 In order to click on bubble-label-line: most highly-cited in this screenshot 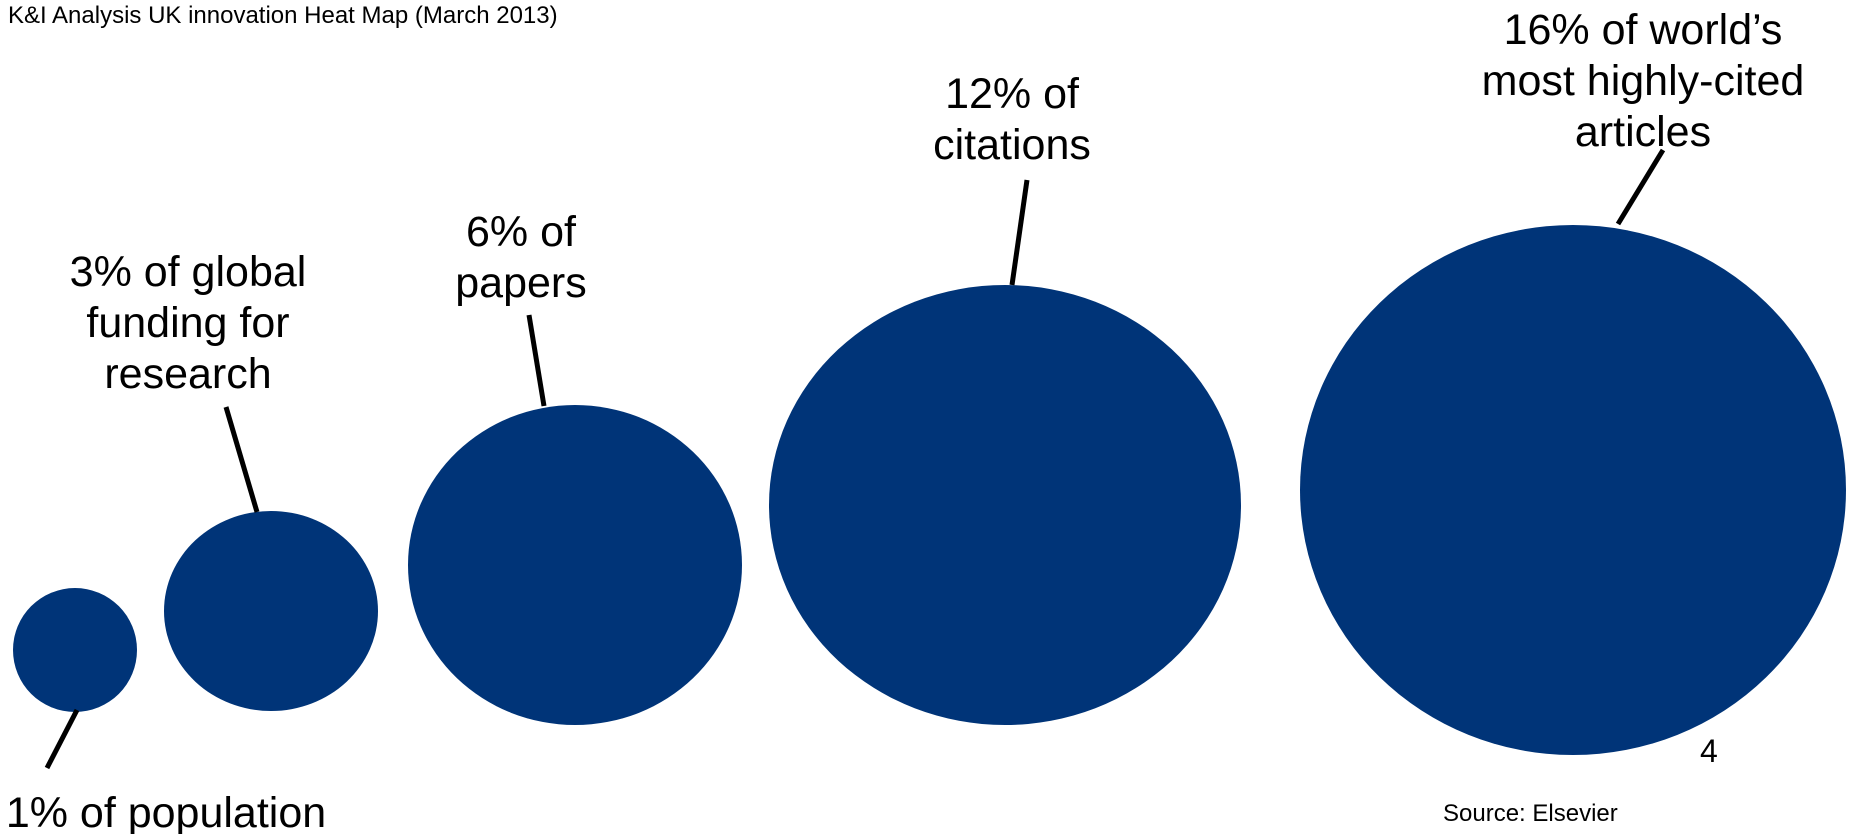, I will do `click(1643, 81)`.